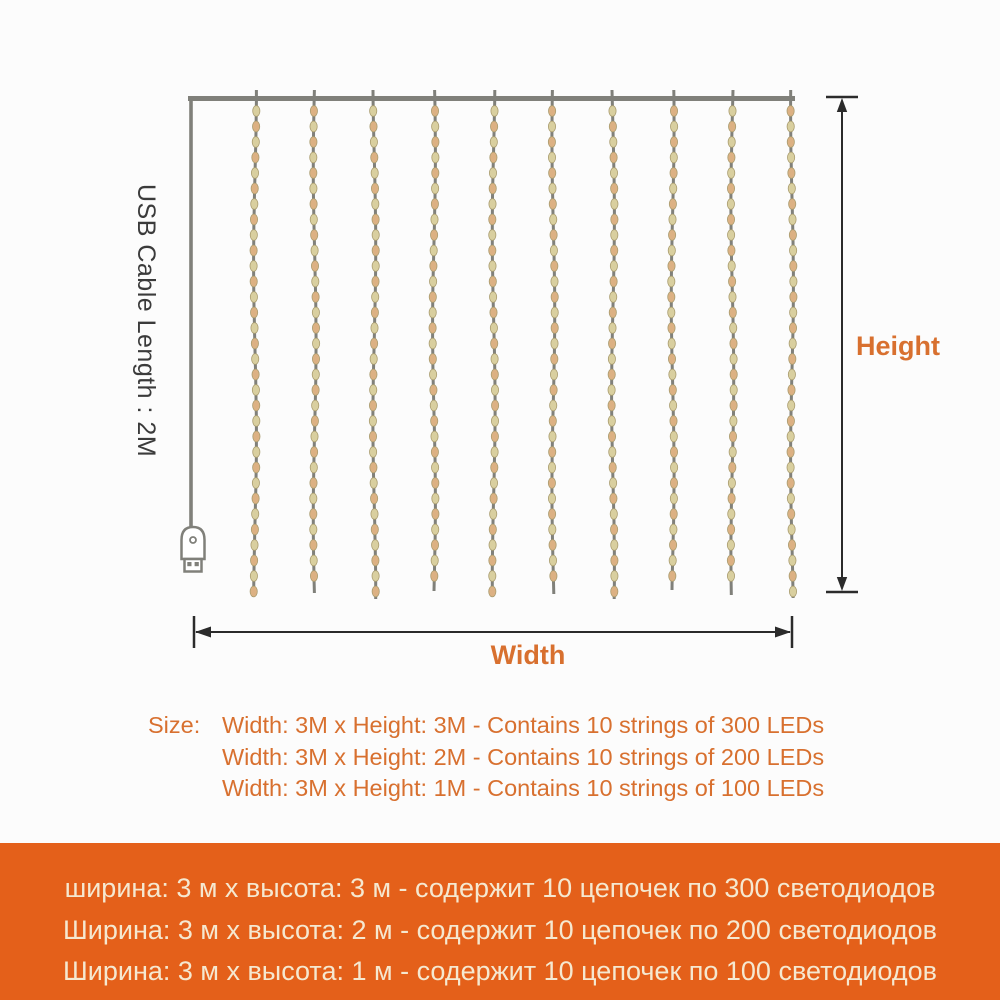  Describe the element at coordinates (193, 540) in the screenshot. I see `usb-plug-led-dot` at that location.